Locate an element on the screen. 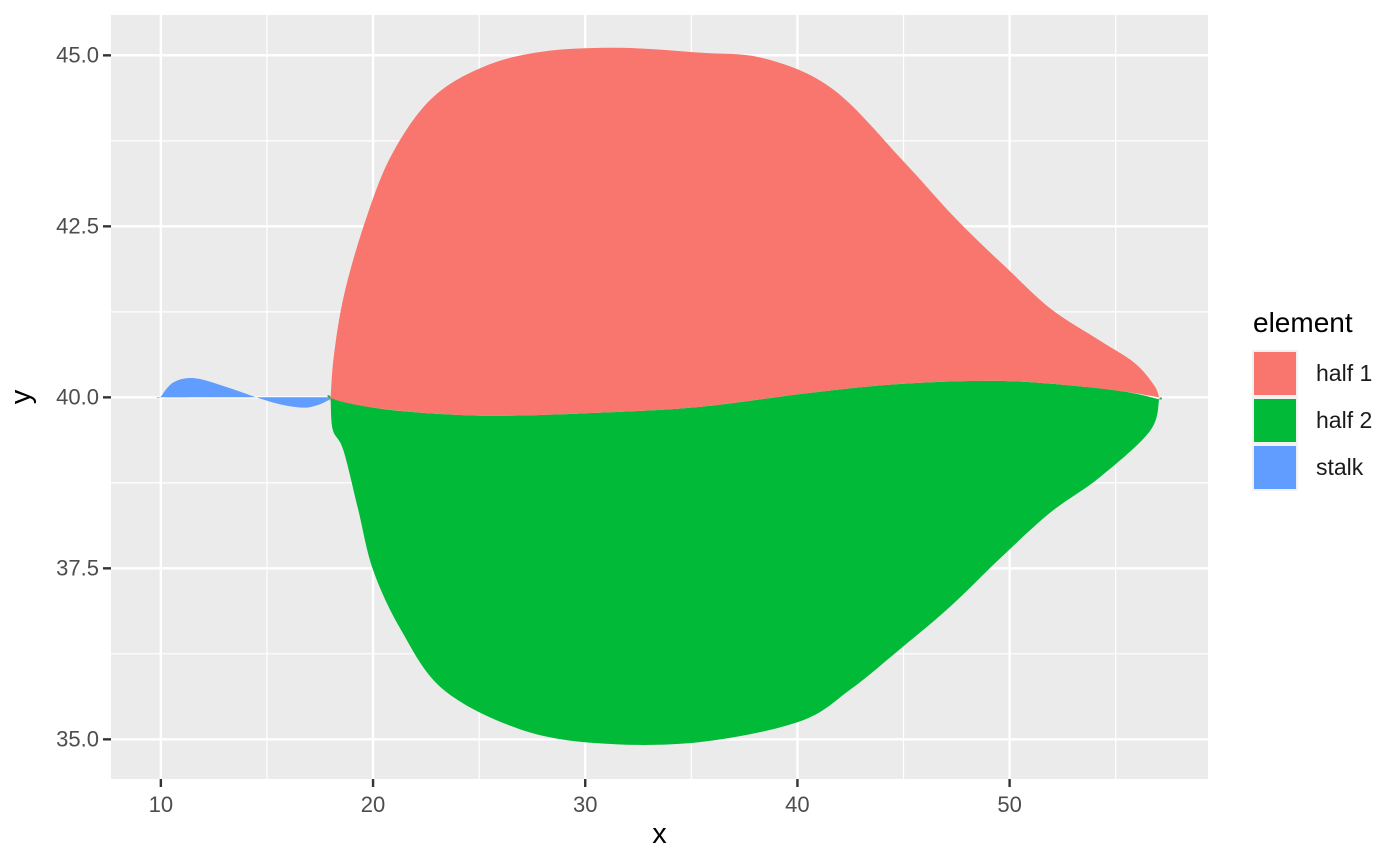 Image resolution: width=1400 pixels, height=866 pixels. x-tick-label: 20 is located at coordinates (373, 804).